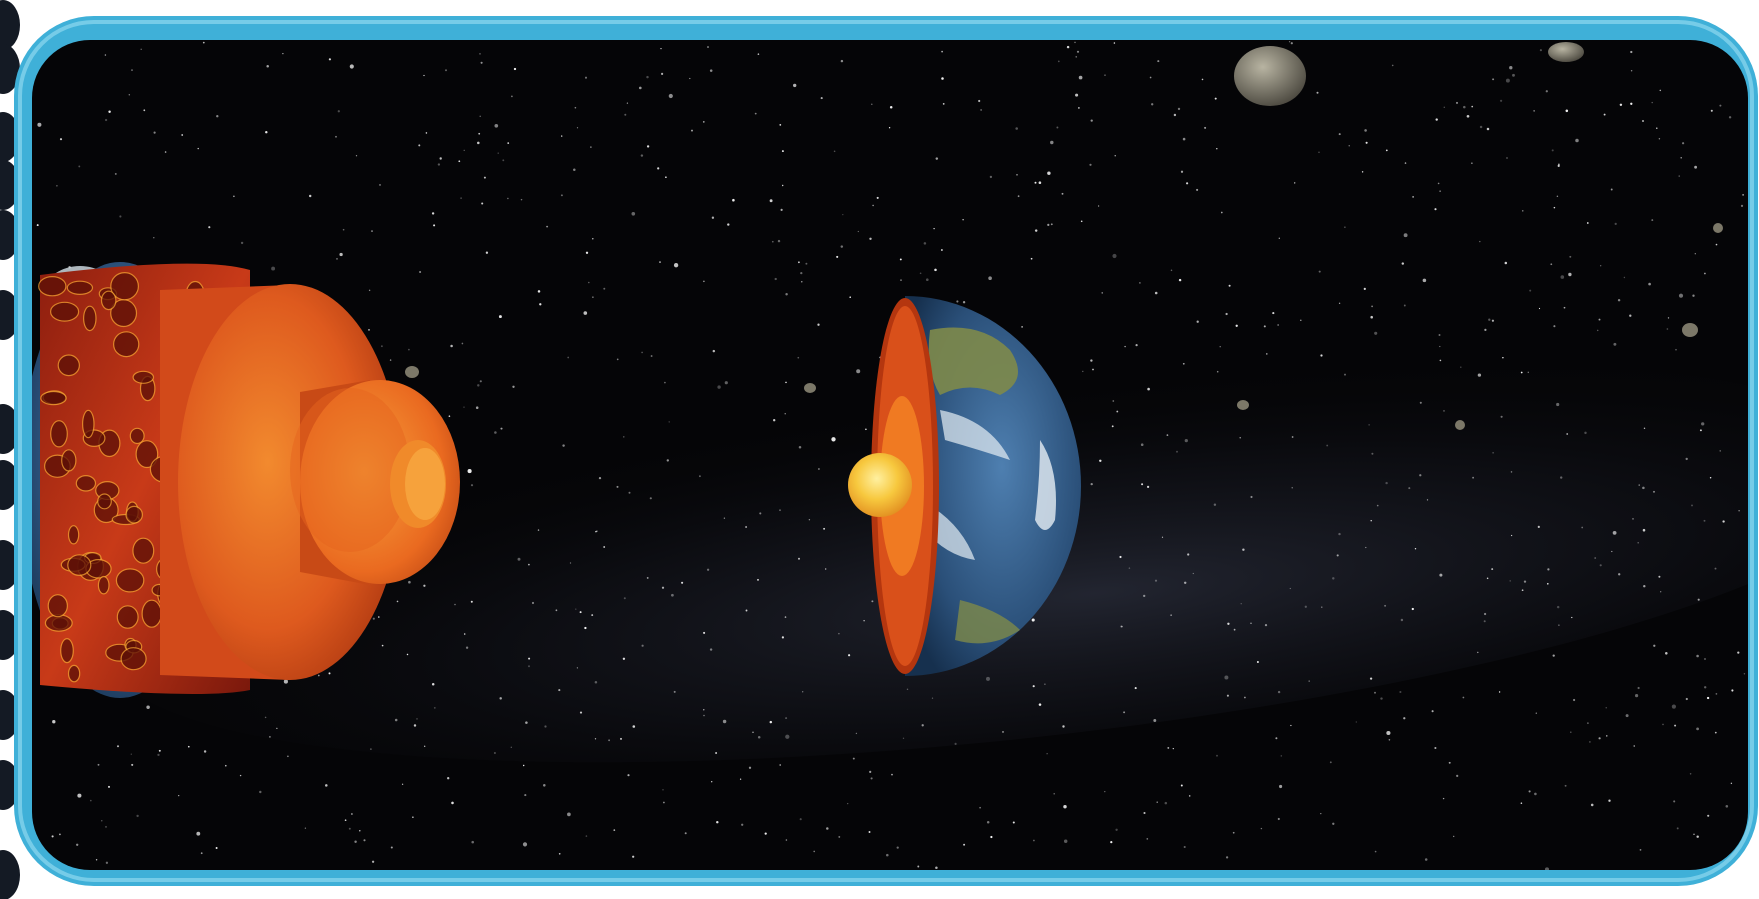 This screenshot has width=1759, height=899. I want to click on mantle-layer, so click(290, 482).